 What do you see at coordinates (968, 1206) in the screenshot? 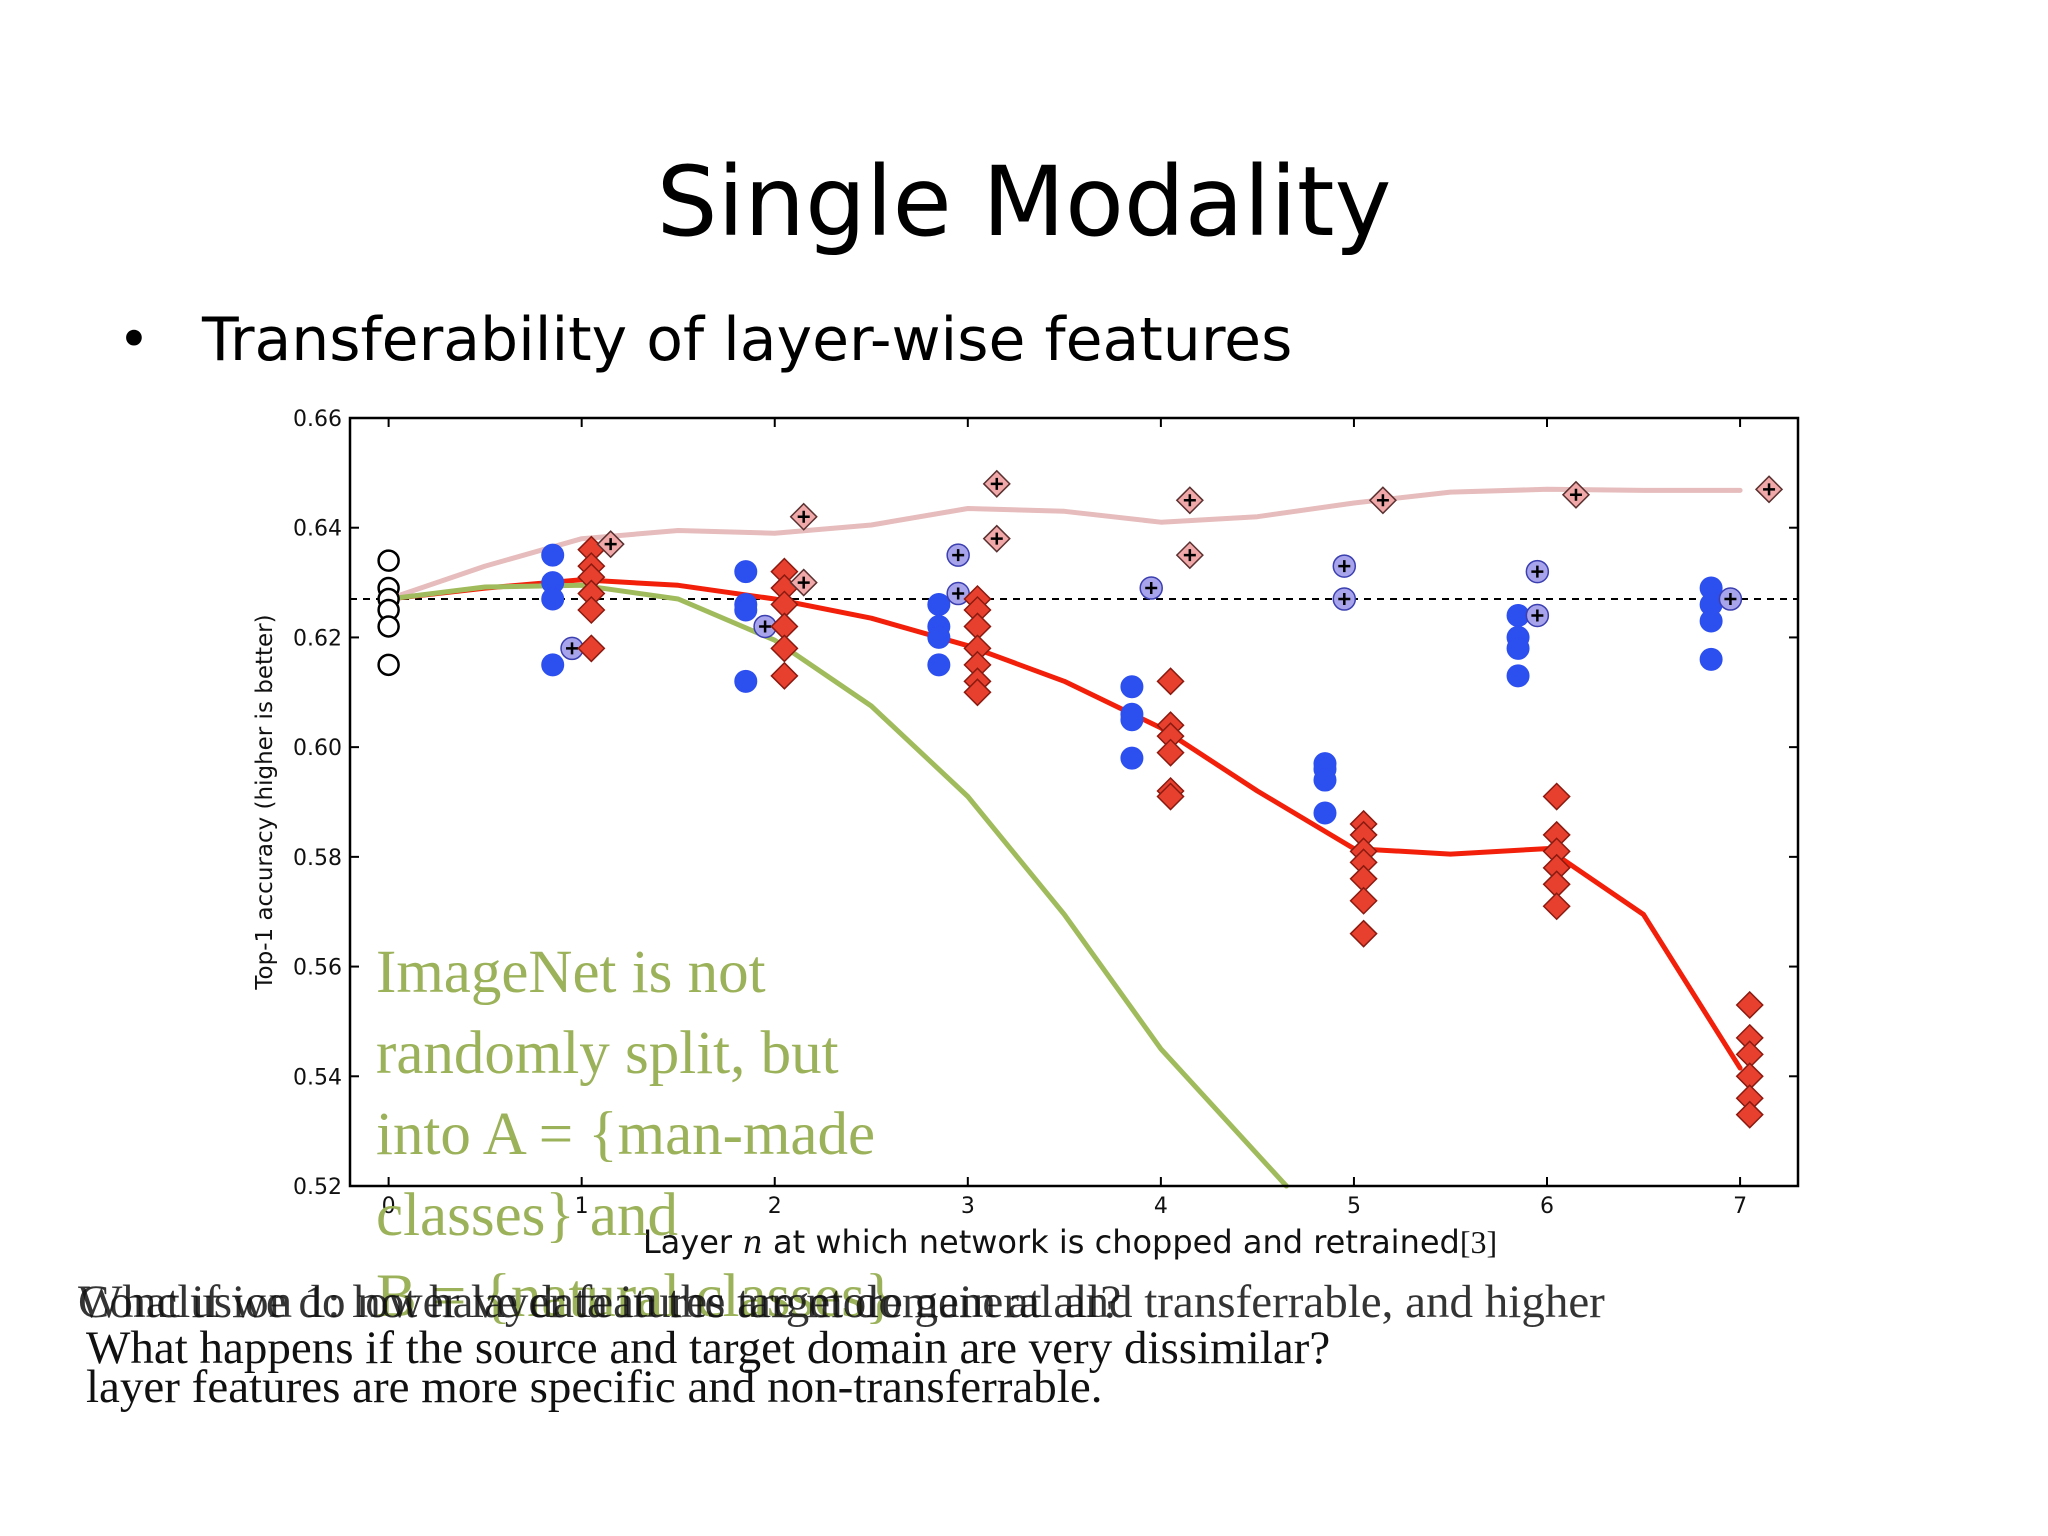
I see `x-tick-label: 3` at bounding box center [968, 1206].